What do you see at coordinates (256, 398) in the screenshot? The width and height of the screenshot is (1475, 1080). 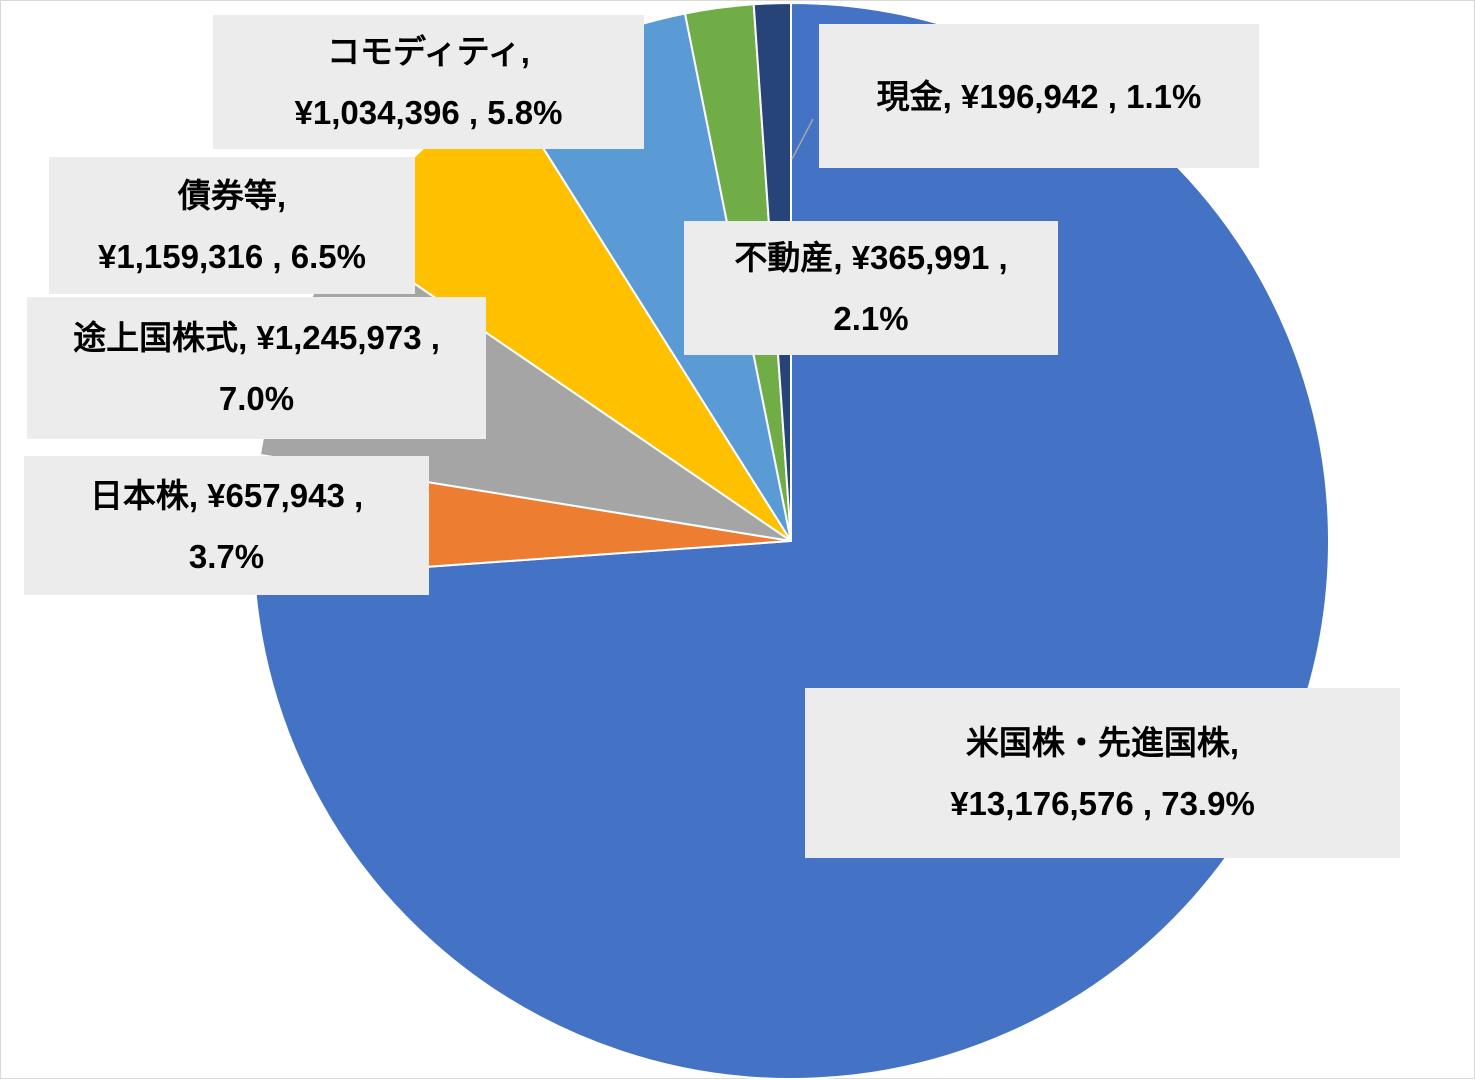 I see `label-emerging-stocks-line2: 7.0%` at bounding box center [256, 398].